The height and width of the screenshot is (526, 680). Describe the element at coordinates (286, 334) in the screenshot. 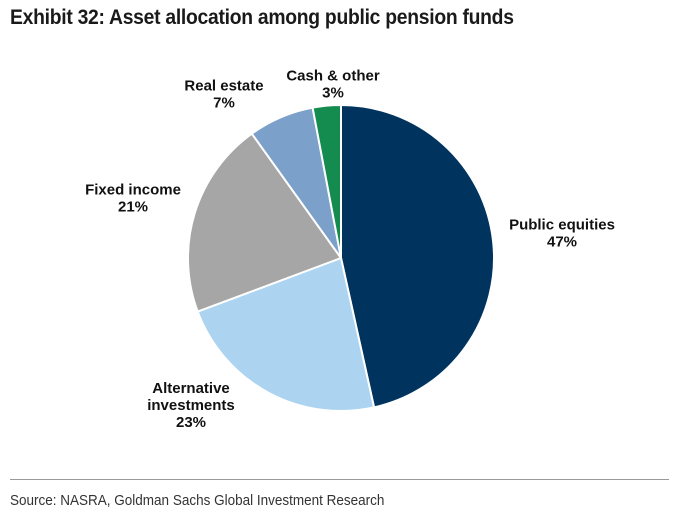

I see `pie-slice-alternative-investments` at that location.